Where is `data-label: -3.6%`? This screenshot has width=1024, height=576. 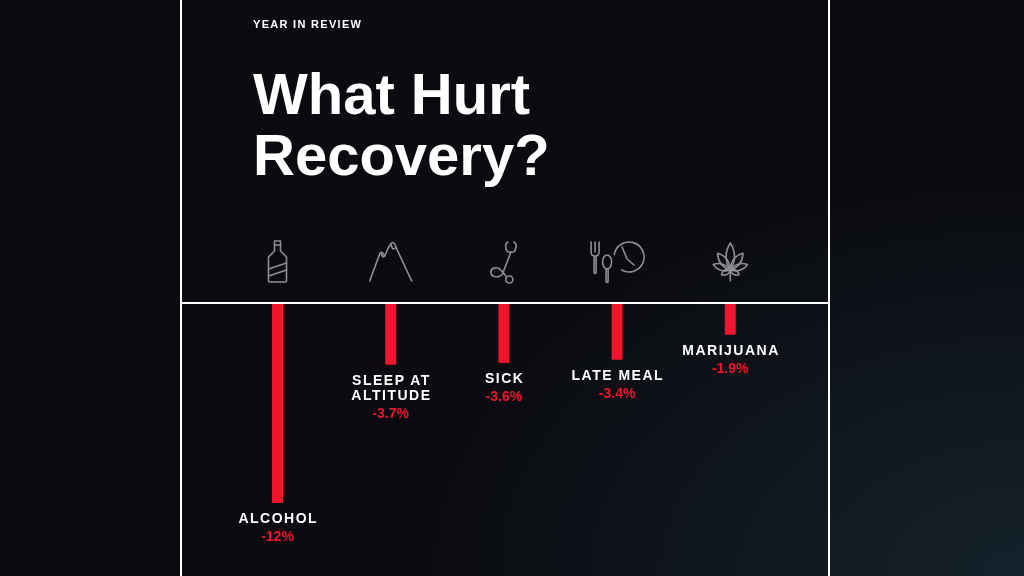
data-label: -3.6% is located at coordinates (504, 396).